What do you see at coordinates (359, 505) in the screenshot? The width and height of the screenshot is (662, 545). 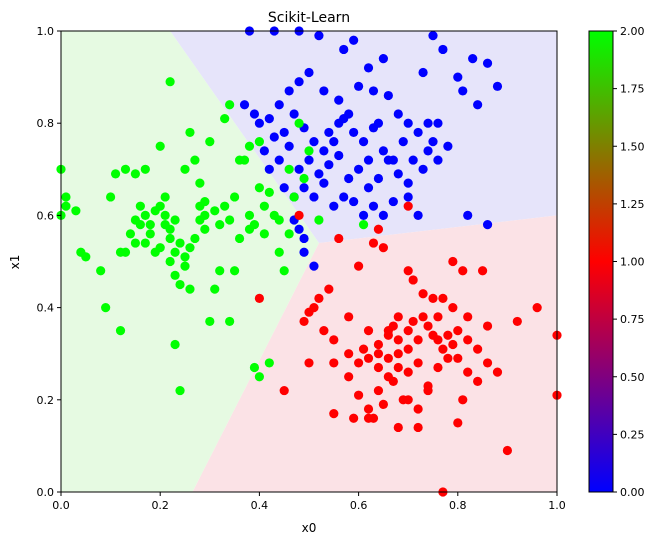 I see `x-tick-label: 0.6` at bounding box center [359, 505].